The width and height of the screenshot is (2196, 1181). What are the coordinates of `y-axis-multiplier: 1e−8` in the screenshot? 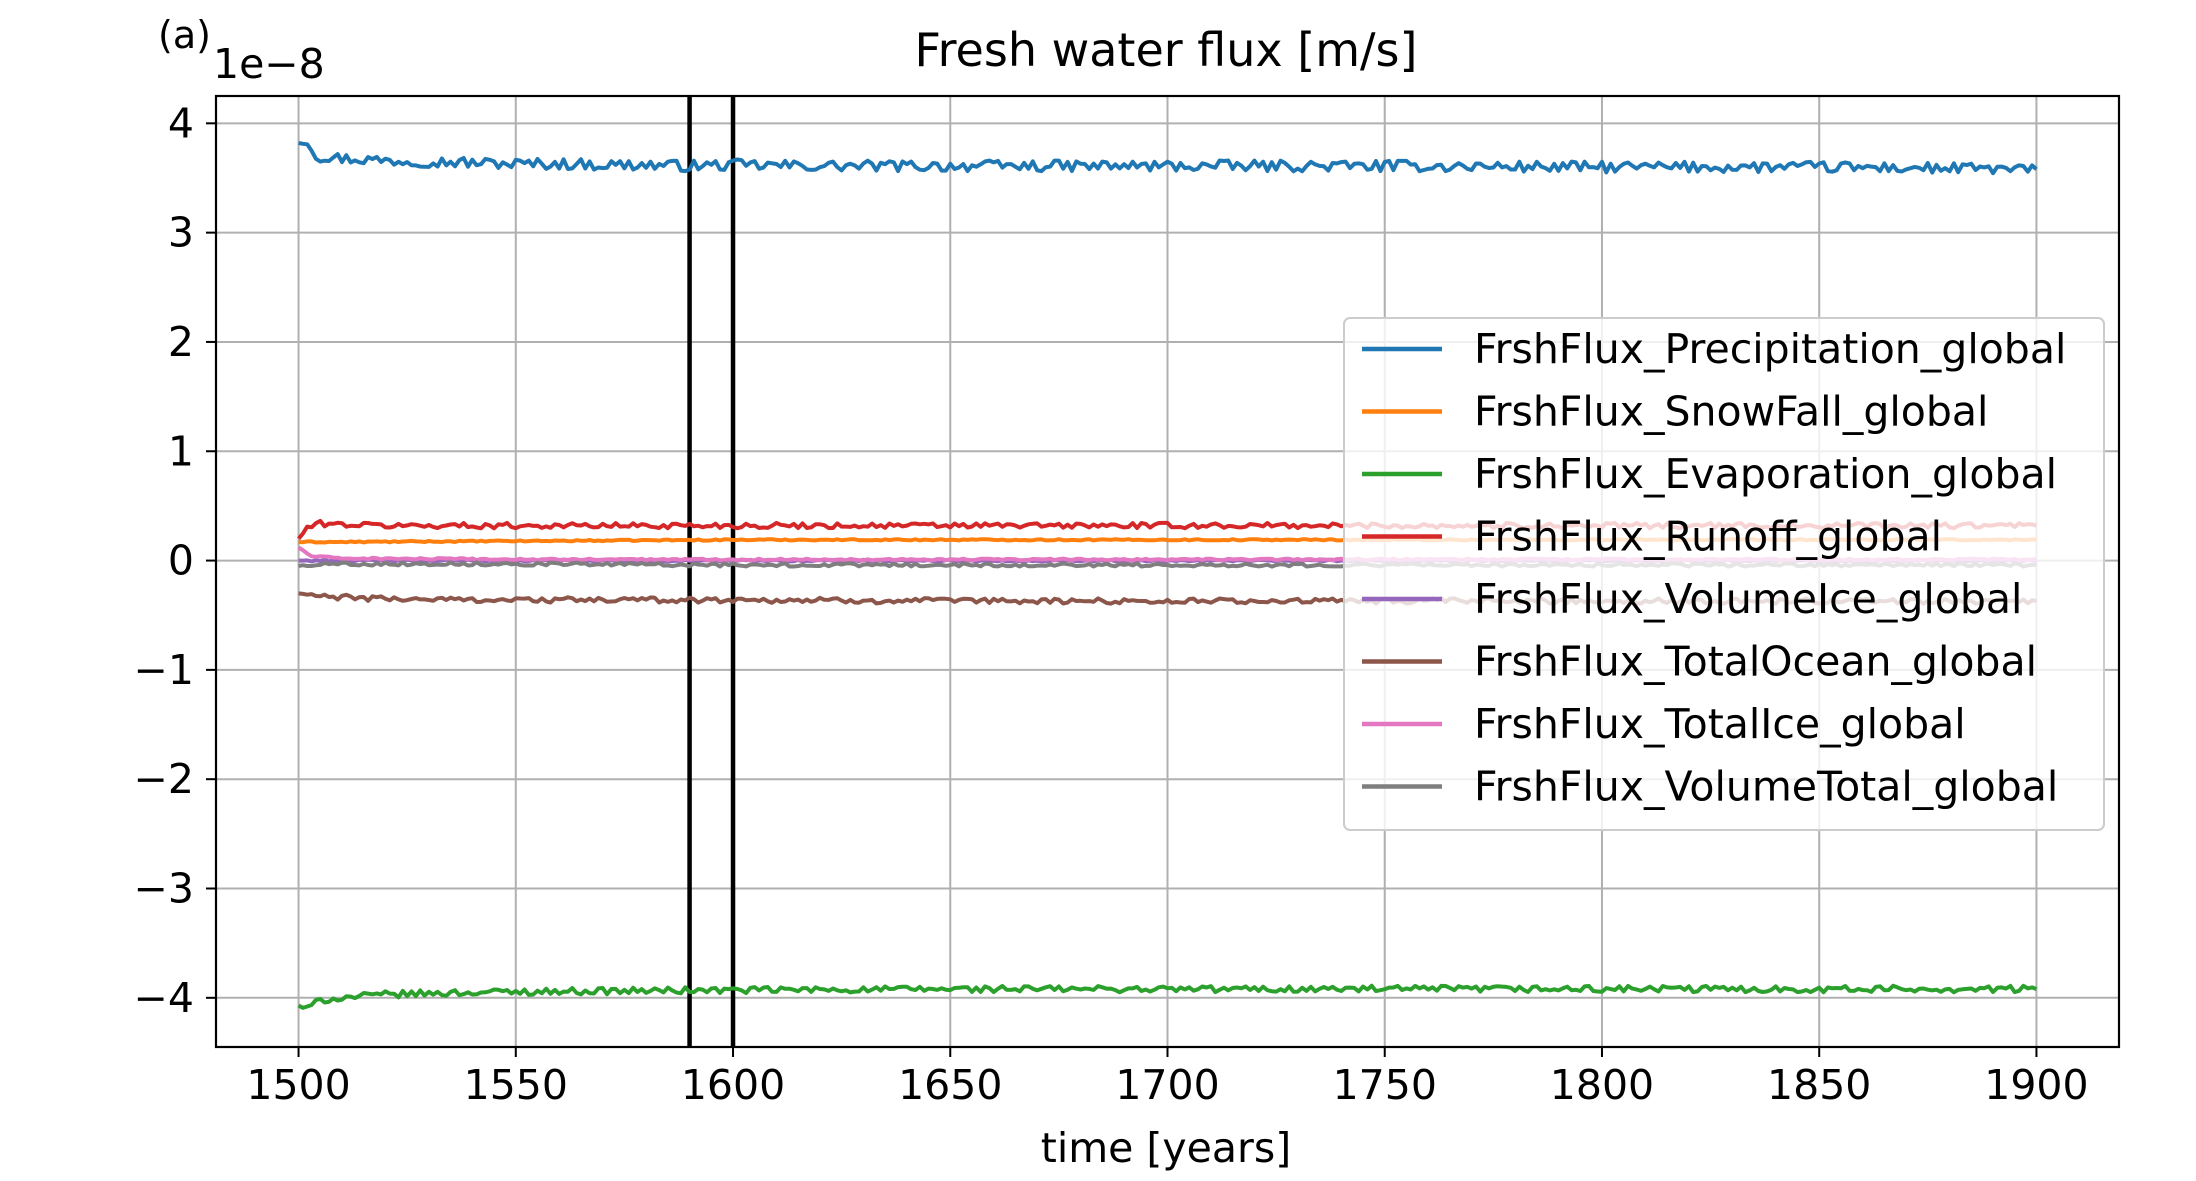 It's located at (269, 64).